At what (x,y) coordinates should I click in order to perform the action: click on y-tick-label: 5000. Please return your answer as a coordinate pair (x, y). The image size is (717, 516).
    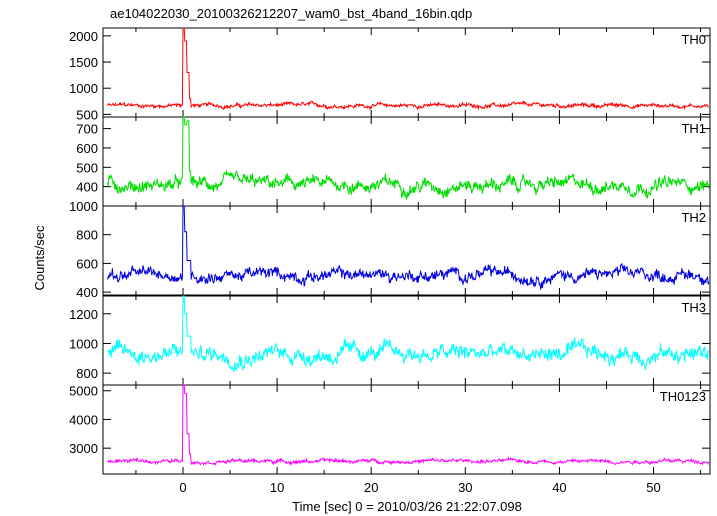
    Looking at the image, I should click on (83, 391).